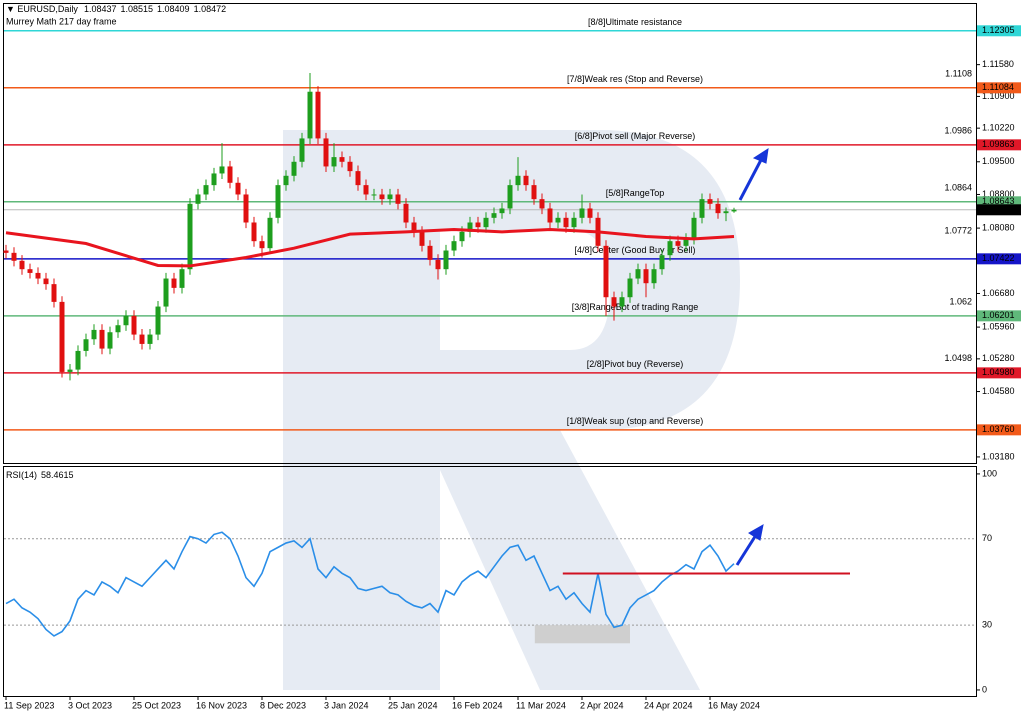  Describe the element at coordinates (47, 9) in the screenshot. I see `symbol: EURUSD,Daily` at that location.